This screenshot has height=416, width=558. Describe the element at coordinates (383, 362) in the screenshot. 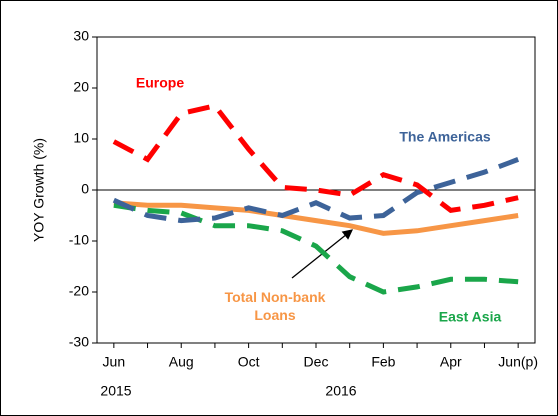

I see `x-tick-label: Feb` at that location.